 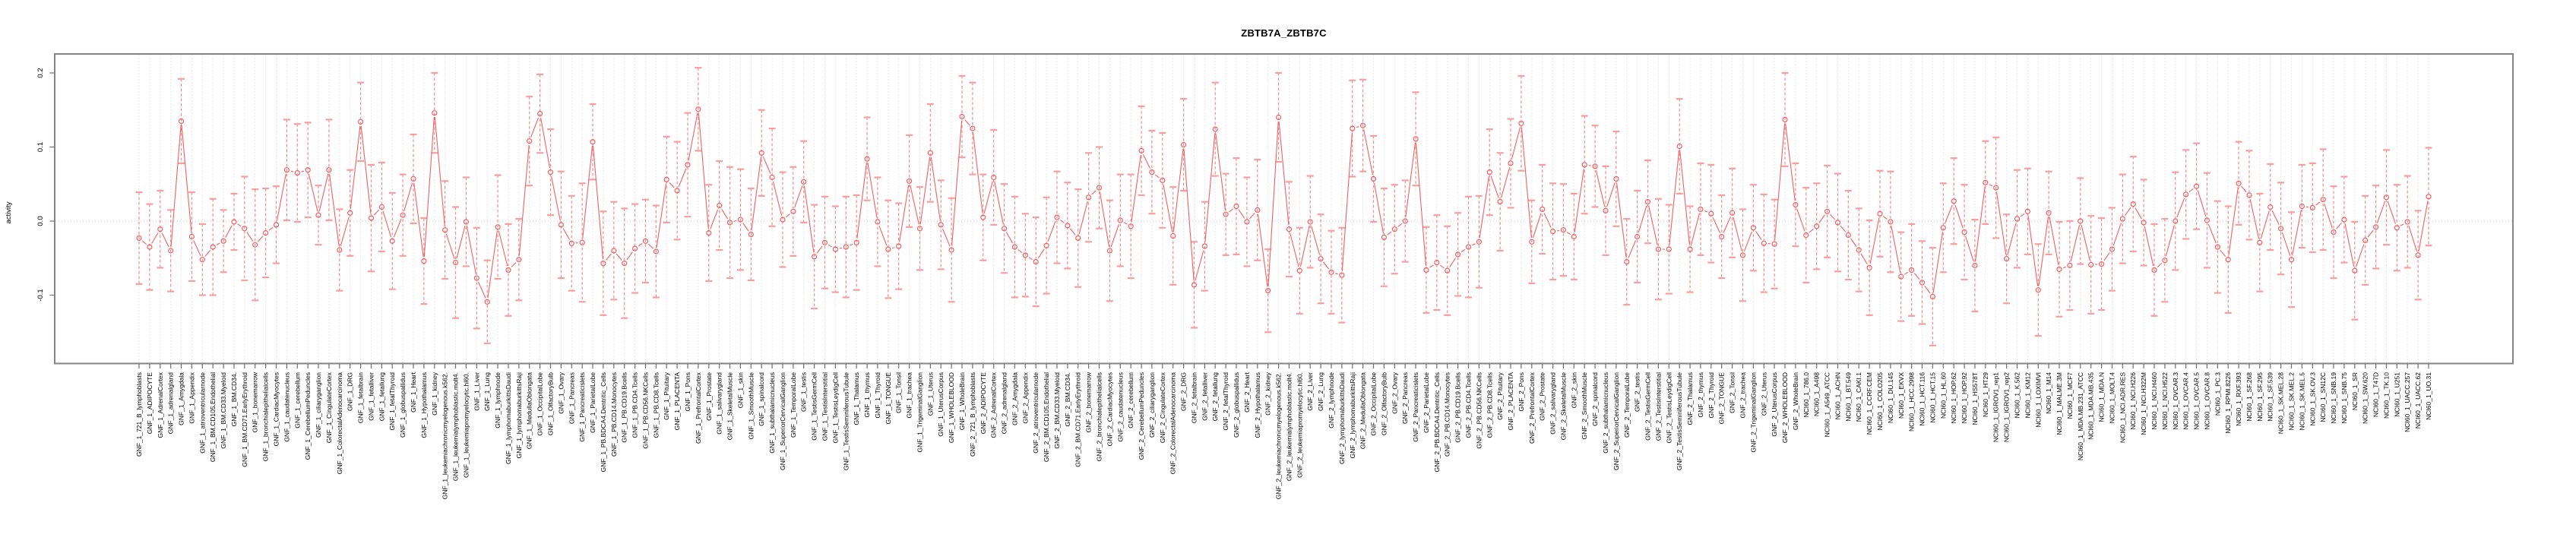 I want to click on x-tick-label: GNF_1_UterusCorpus, so click(x=941, y=404).